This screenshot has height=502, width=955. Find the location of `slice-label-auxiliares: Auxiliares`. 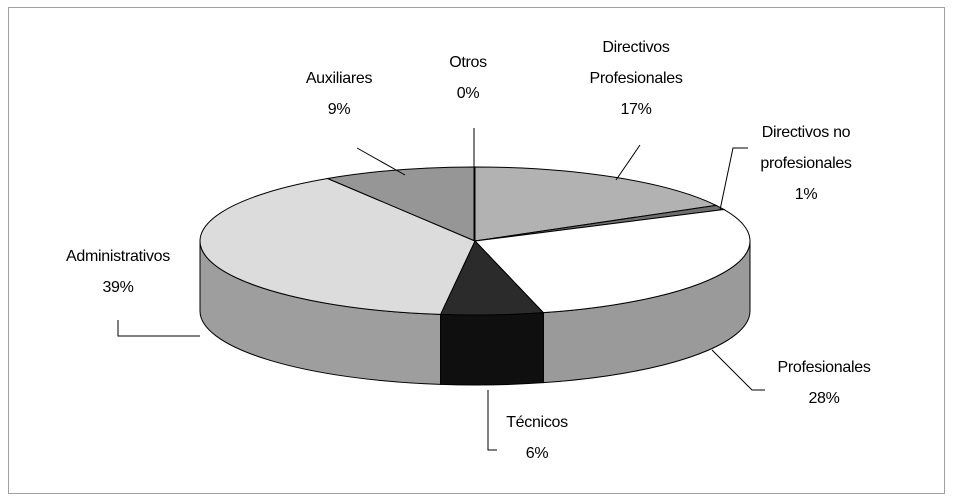

slice-label-auxiliares: Auxiliares is located at coordinates (339, 78).